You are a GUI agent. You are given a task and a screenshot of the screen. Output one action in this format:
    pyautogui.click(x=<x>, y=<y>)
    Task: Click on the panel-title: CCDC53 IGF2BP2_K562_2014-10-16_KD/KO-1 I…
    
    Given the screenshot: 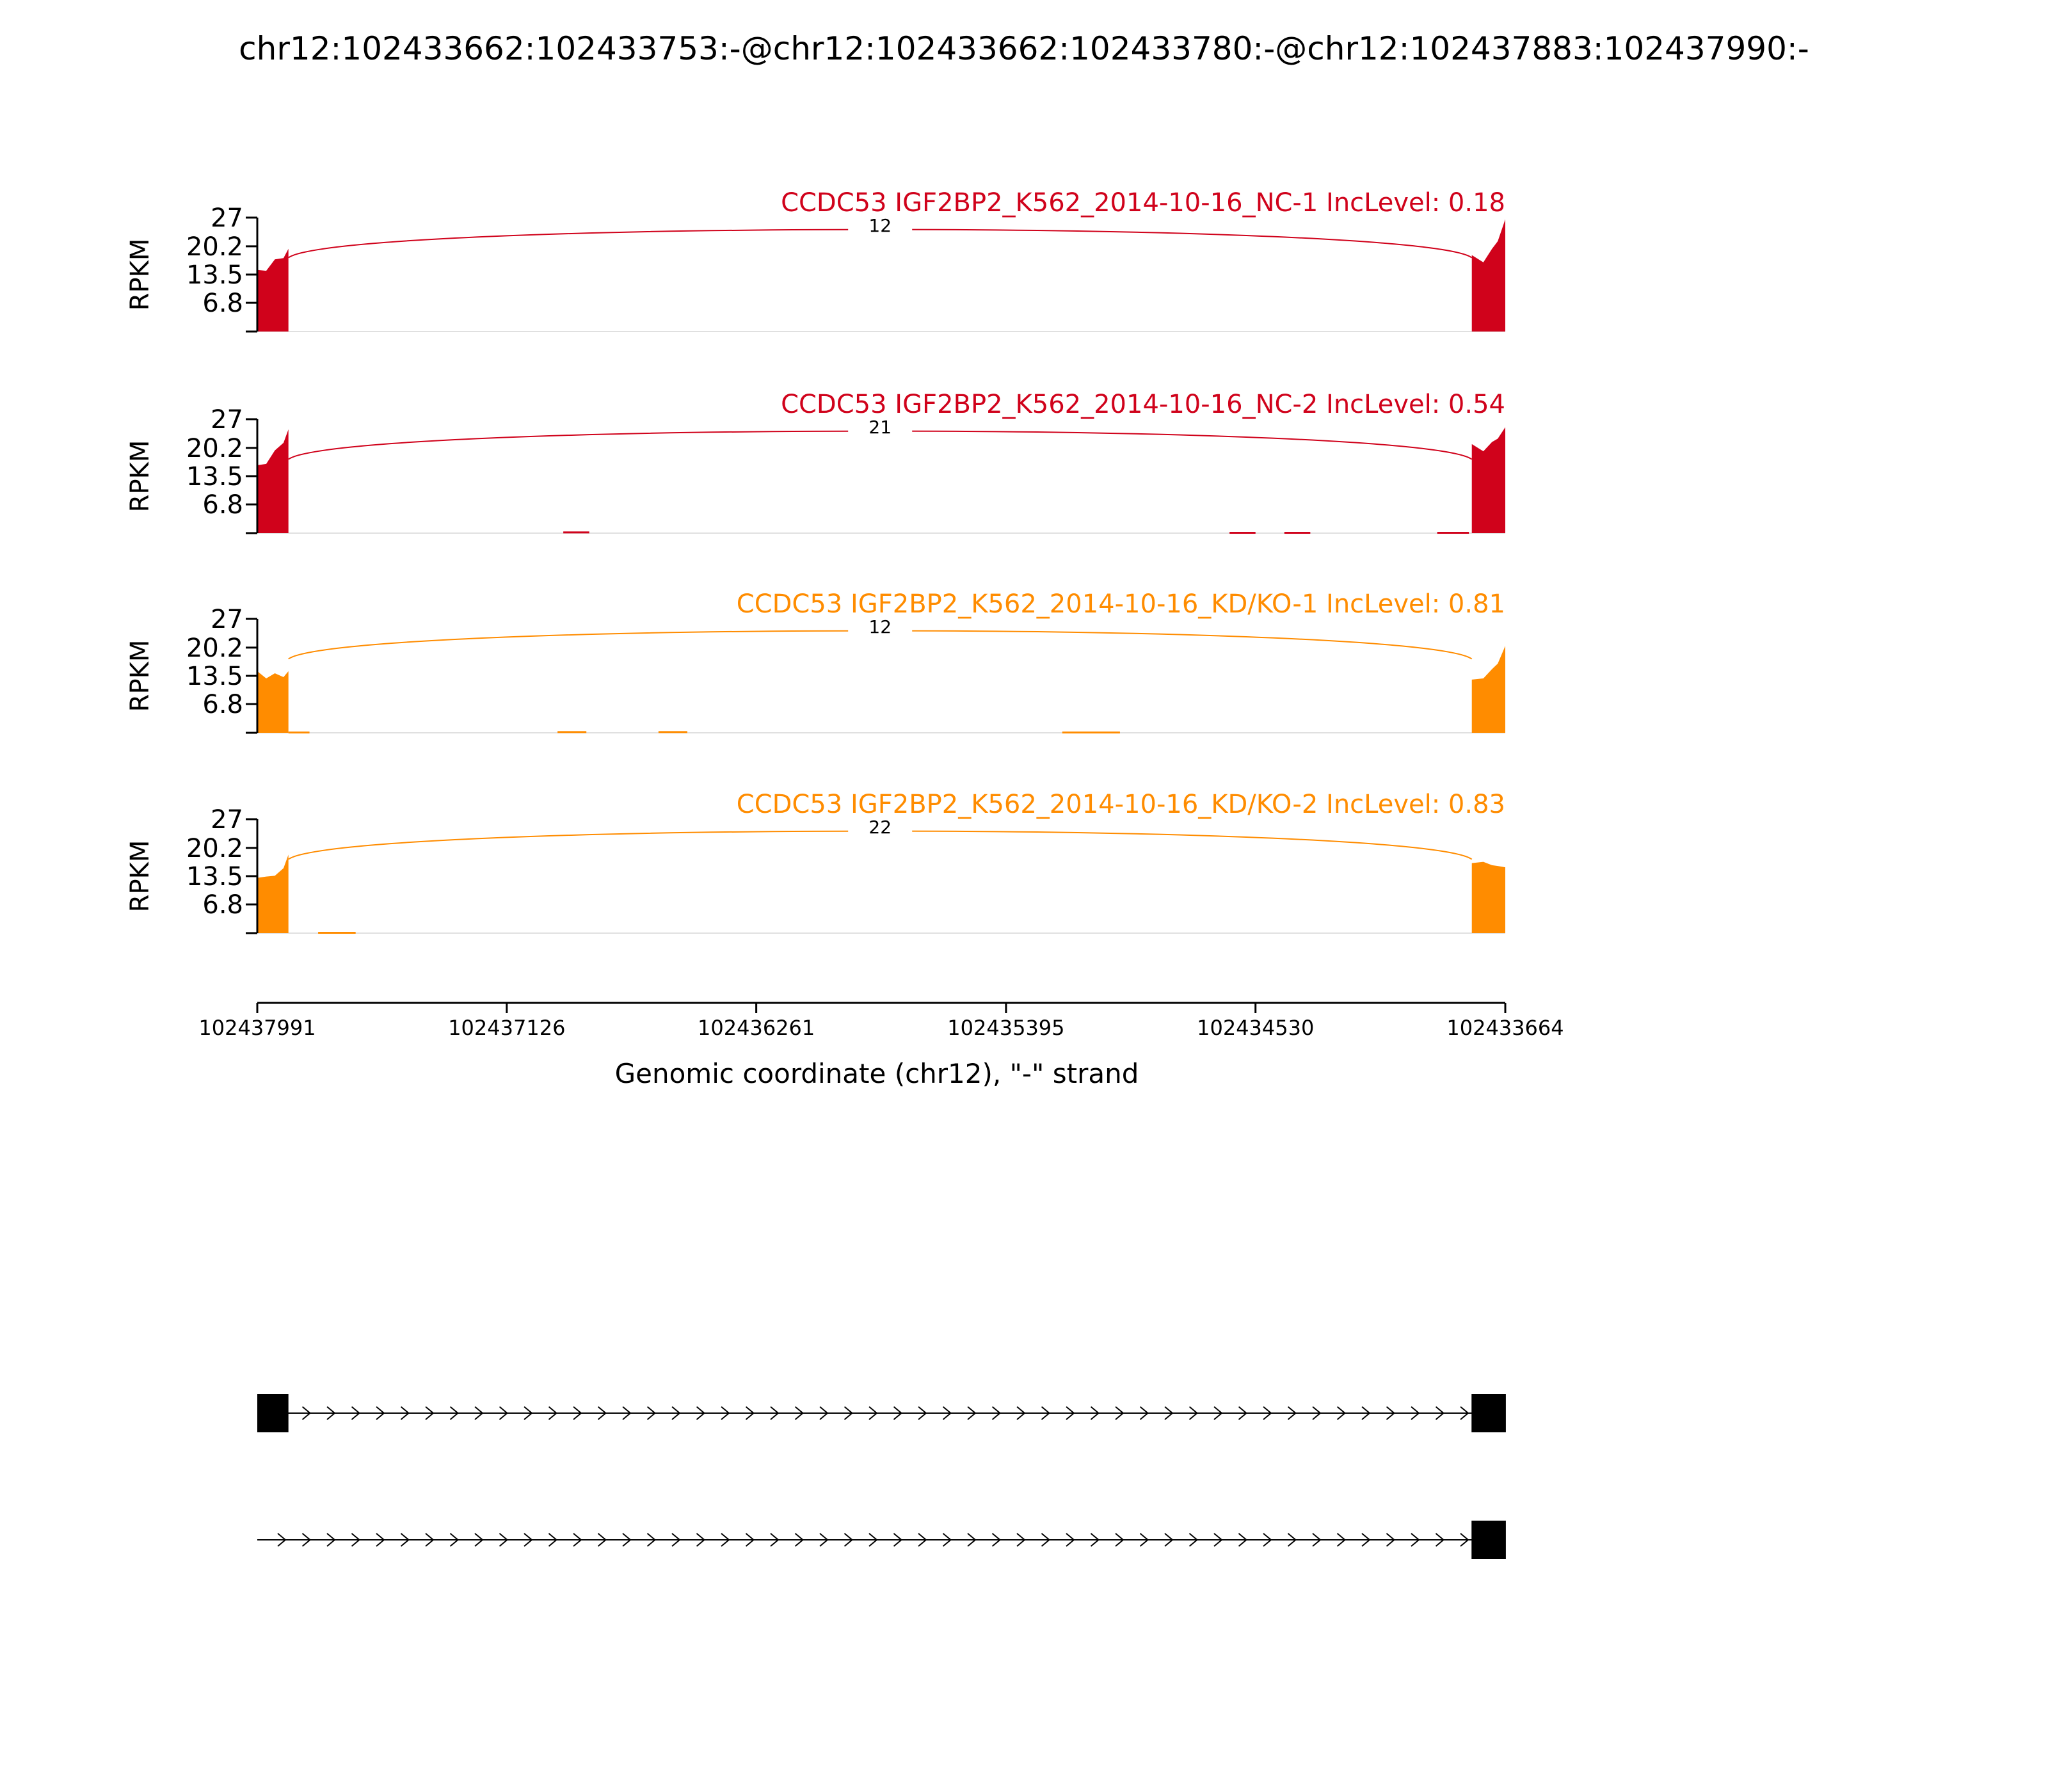 What is the action you would take?
    pyautogui.click(x=1121, y=604)
    